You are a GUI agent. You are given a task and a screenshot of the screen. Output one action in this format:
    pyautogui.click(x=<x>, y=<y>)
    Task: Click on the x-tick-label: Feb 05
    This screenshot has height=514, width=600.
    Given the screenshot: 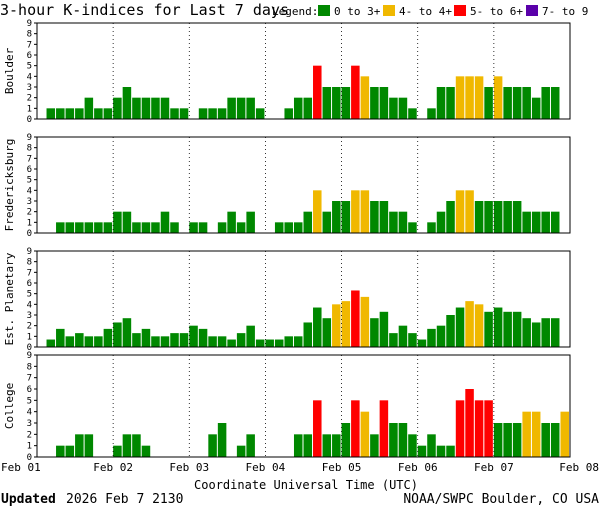 What is the action you would take?
    pyautogui.click(x=342, y=467)
    